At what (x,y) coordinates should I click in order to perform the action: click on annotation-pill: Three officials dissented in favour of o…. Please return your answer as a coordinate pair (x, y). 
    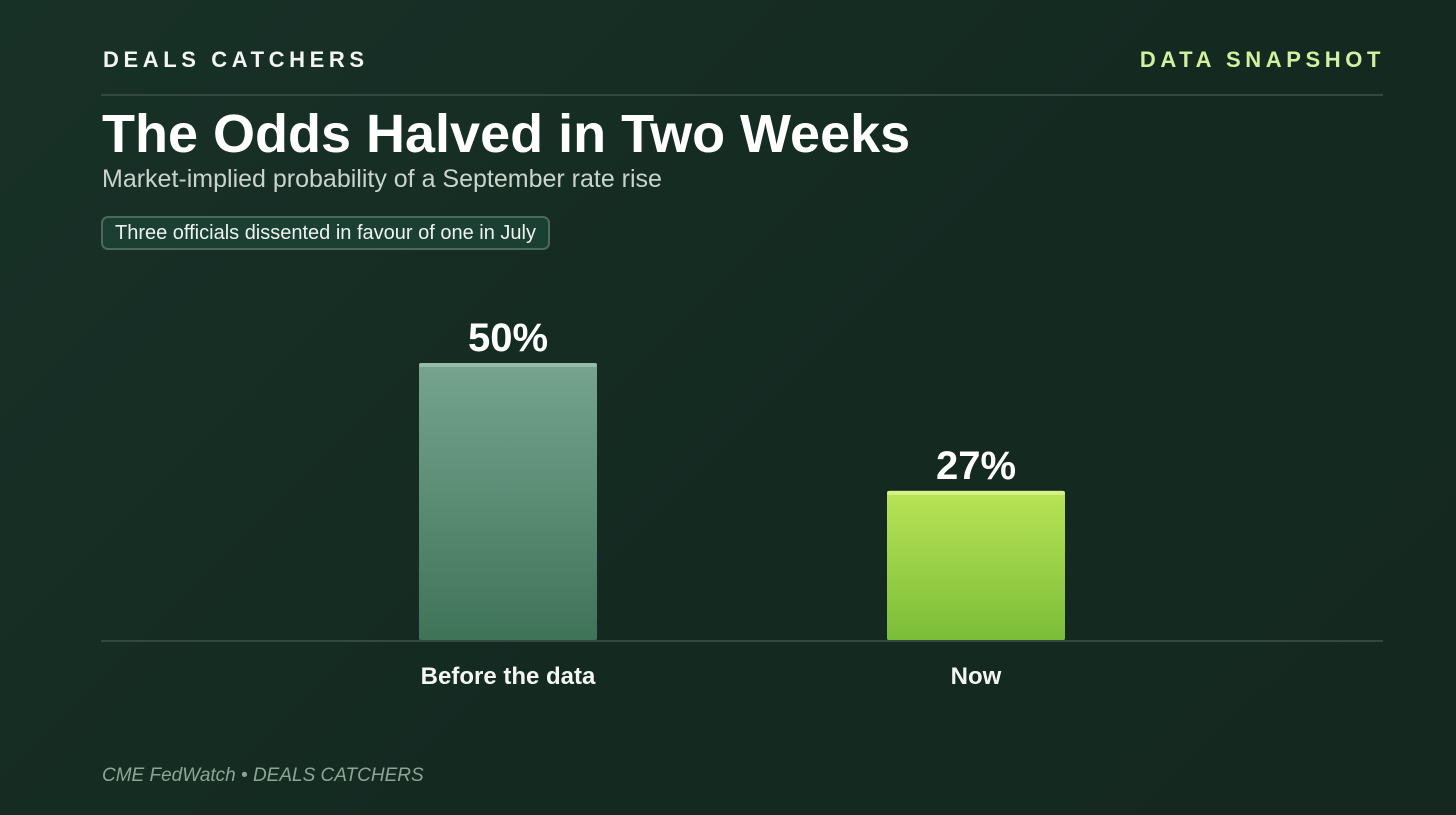
    Looking at the image, I should click on (325, 233).